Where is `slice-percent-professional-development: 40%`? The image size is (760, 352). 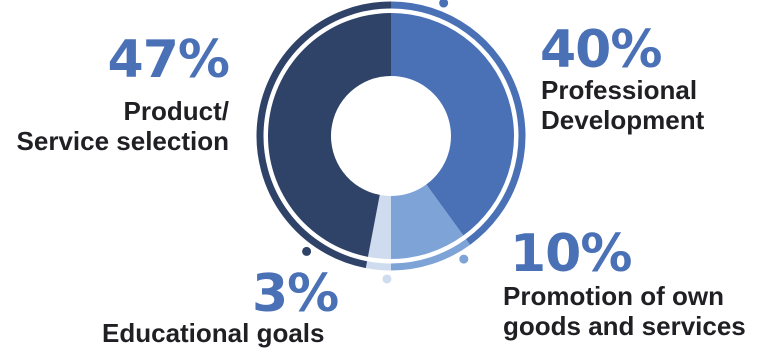
slice-percent-professional-development: 40% is located at coordinates (601, 50).